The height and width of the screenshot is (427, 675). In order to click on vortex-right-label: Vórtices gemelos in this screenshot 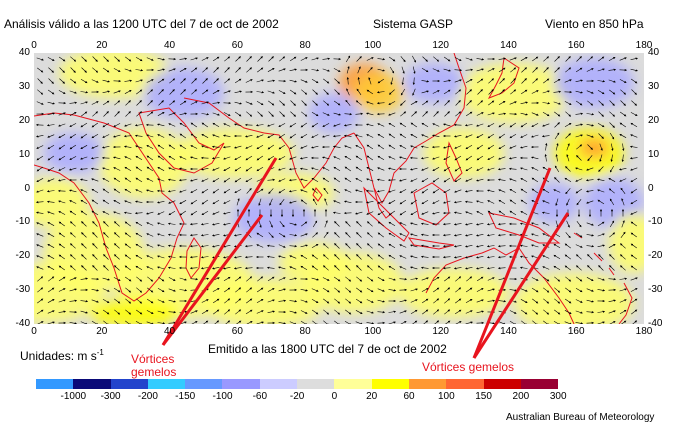, I will do `click(468, 367)`.